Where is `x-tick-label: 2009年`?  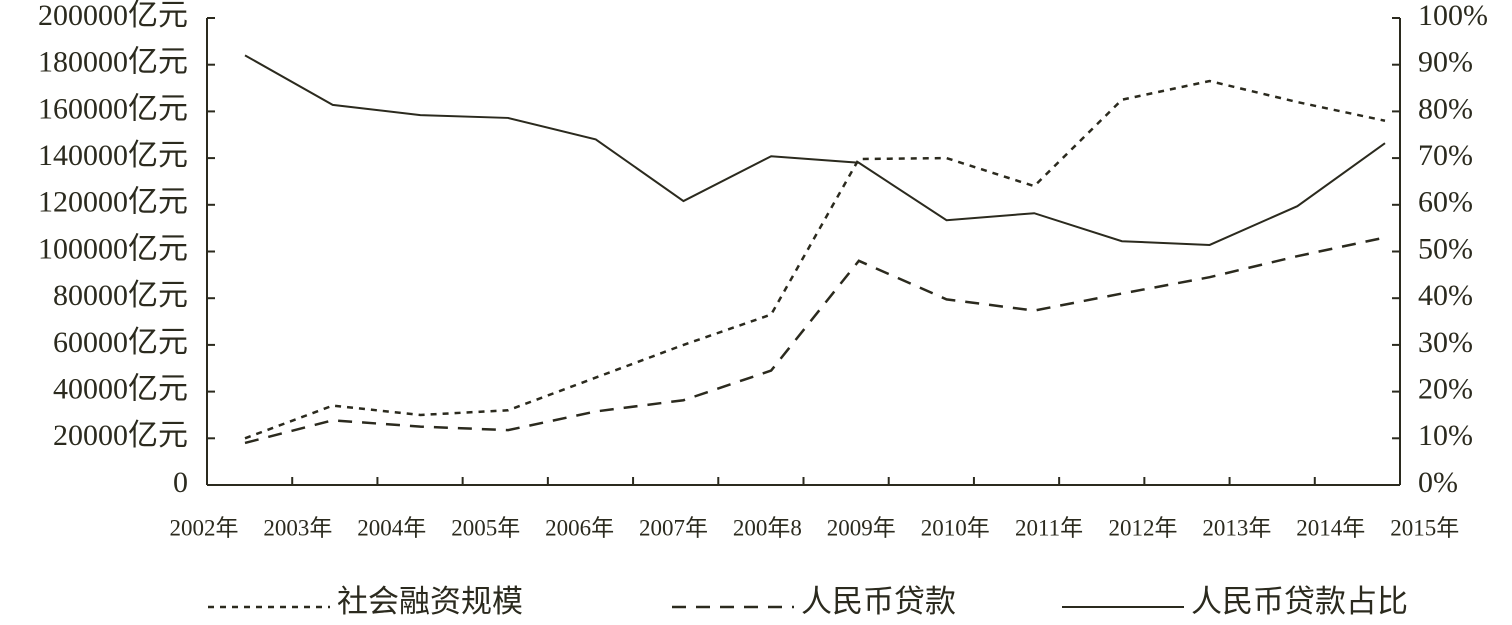 x-tick-label: 2009年 is located at coordinates (861, 527).